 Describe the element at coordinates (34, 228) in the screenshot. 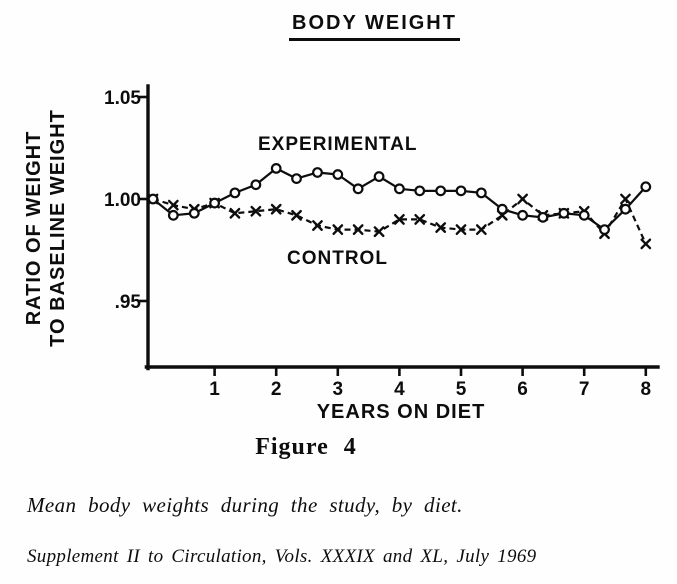

I see `y-axis-title-line1: RATIO OF WEIGHT` at that location.